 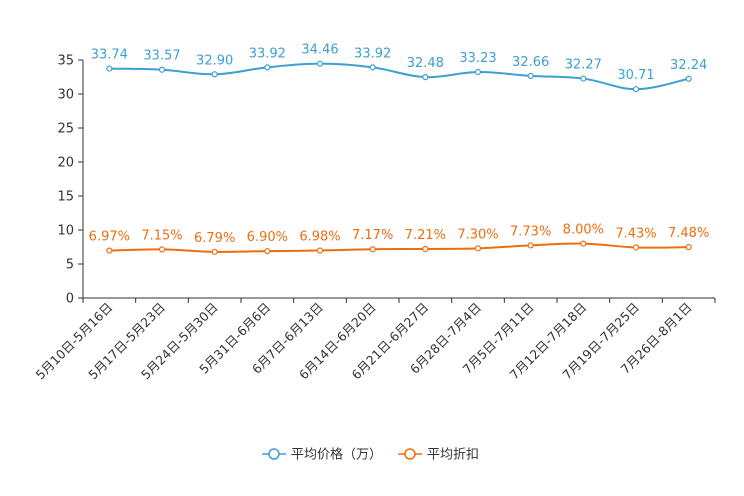 I want to click on data-label: 8.00%, so click(x=583, y=230).